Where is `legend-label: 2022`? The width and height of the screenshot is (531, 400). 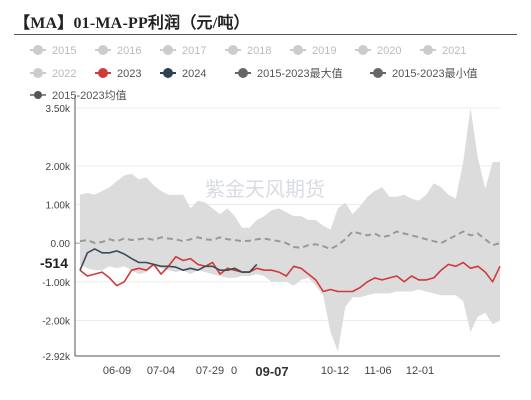 legend-label: 2022 is located at coordinates (64, 74).